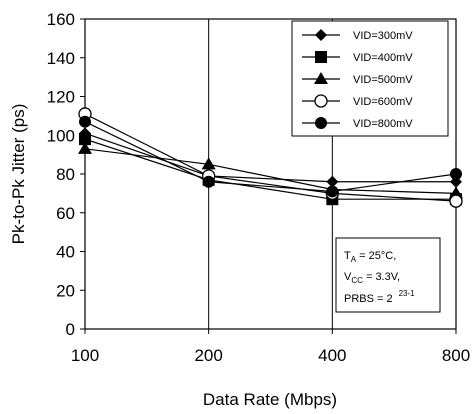 The height and width of the screenshot is (414, 474). What do you see at coordinates (65, 213) in the screenshot?
I see `y-tick-label: 60` at bounding box center [65, 213].